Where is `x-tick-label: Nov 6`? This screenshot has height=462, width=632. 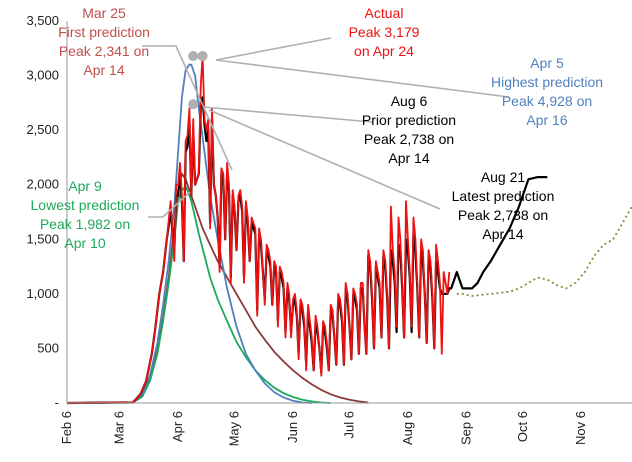 x-tick-label: Nov 6 is located at coordinates (580, 428).